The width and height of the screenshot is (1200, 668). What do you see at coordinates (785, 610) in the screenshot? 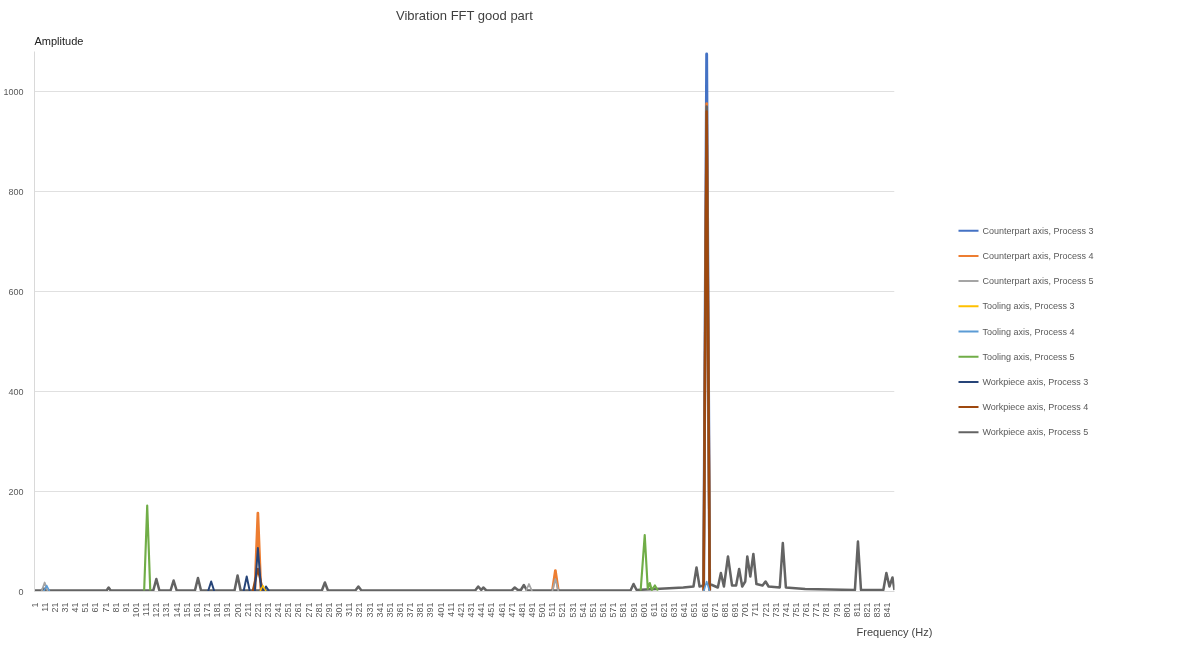
I see `x-tick-label: 741` at bounding box center [785, 610].